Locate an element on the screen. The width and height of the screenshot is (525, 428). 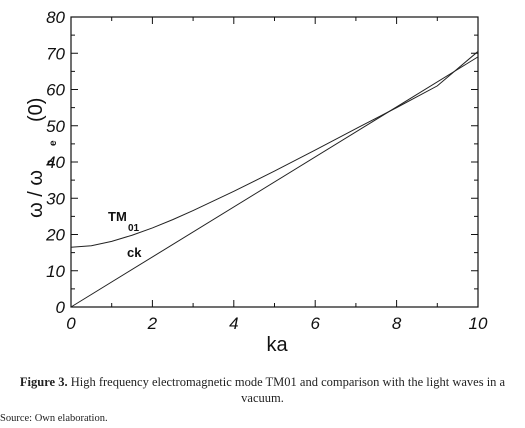
y-tick-labels: 0 10 20 30 40 50 60 70 80 is located at coordinates (55, 162).